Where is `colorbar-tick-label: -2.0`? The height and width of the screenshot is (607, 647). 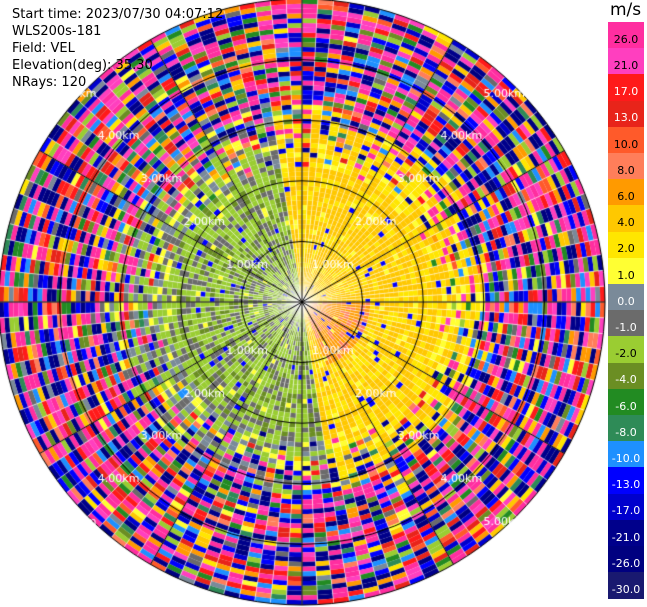 colorbar-tick-label: -2.0 is located at coordinates (626, 354).